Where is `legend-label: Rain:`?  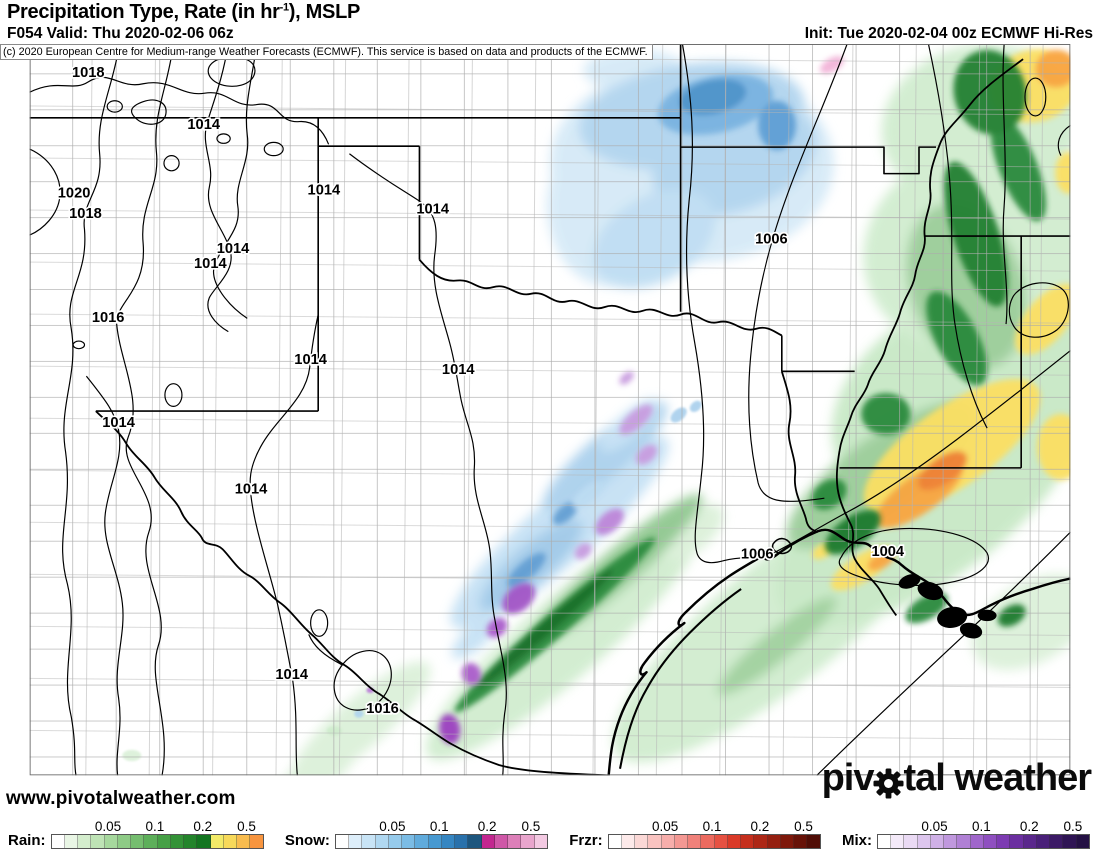
legend-label: Rain: is located at coordinates (27, 840).